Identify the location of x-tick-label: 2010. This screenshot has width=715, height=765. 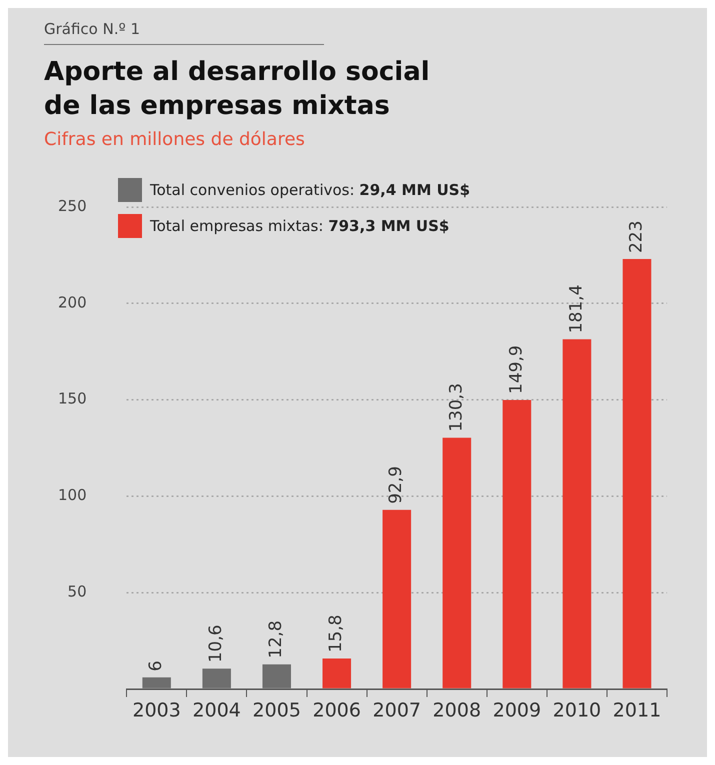
(577, 710).